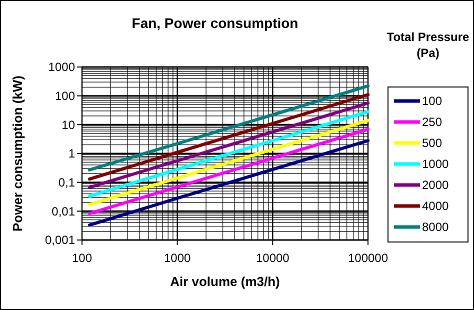  Describe the element at coordinates (432, 101) in the screenshot. I see `legend-label: 100` at that location.